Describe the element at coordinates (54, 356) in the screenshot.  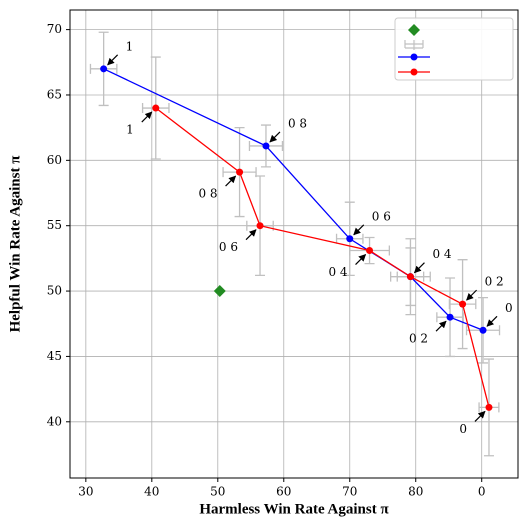
I see `y-tick-label: 45` at that location.